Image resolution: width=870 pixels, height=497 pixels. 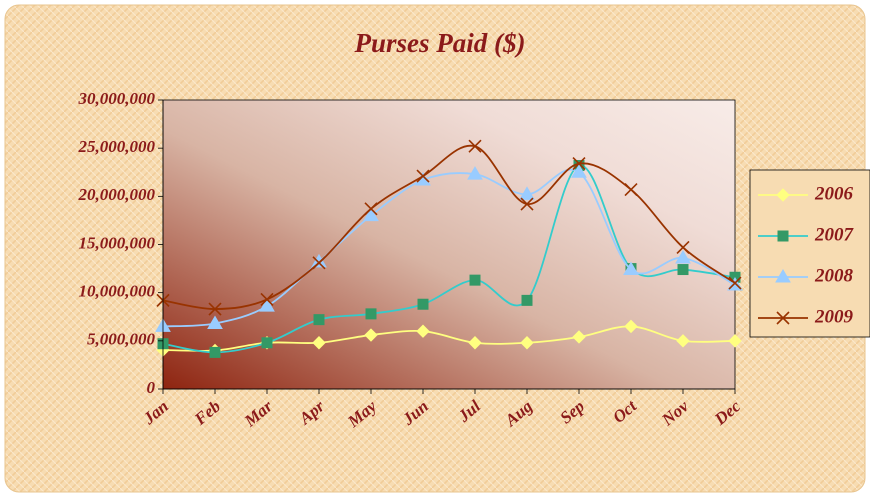 I want to click on y-tick-label: 25,000,000, so click(x=117, y=146).